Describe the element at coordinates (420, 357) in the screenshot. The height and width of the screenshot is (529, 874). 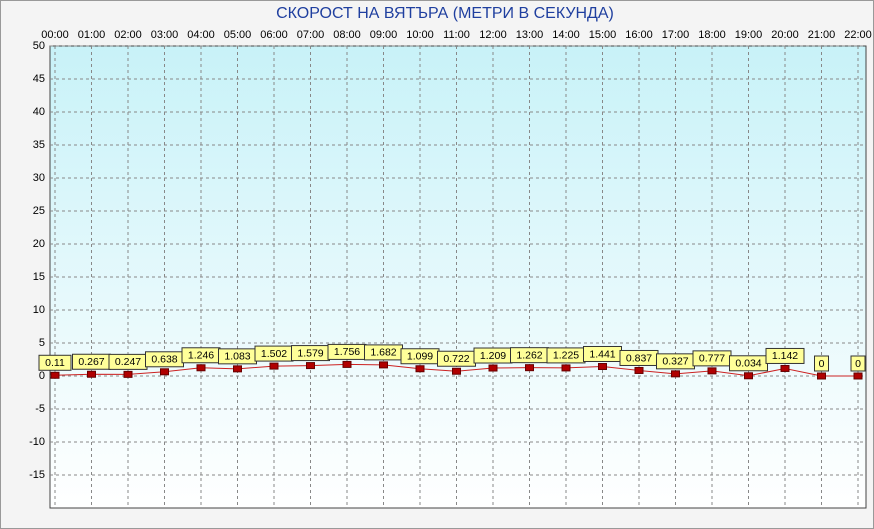
I see `value-label: 1.099` at that location.